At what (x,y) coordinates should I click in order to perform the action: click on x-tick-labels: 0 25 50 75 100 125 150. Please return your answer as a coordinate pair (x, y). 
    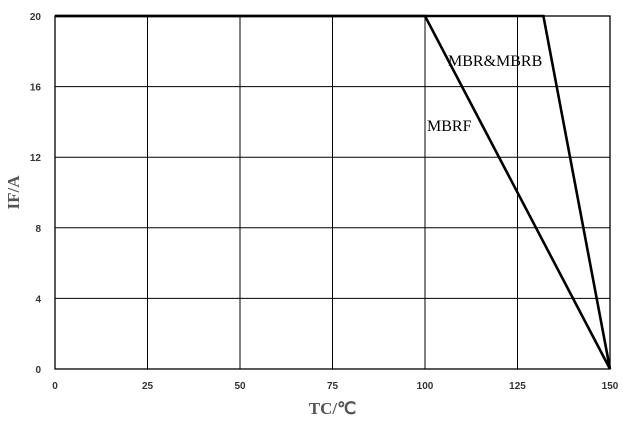
    Looking at the image, I should click on (335, 386).